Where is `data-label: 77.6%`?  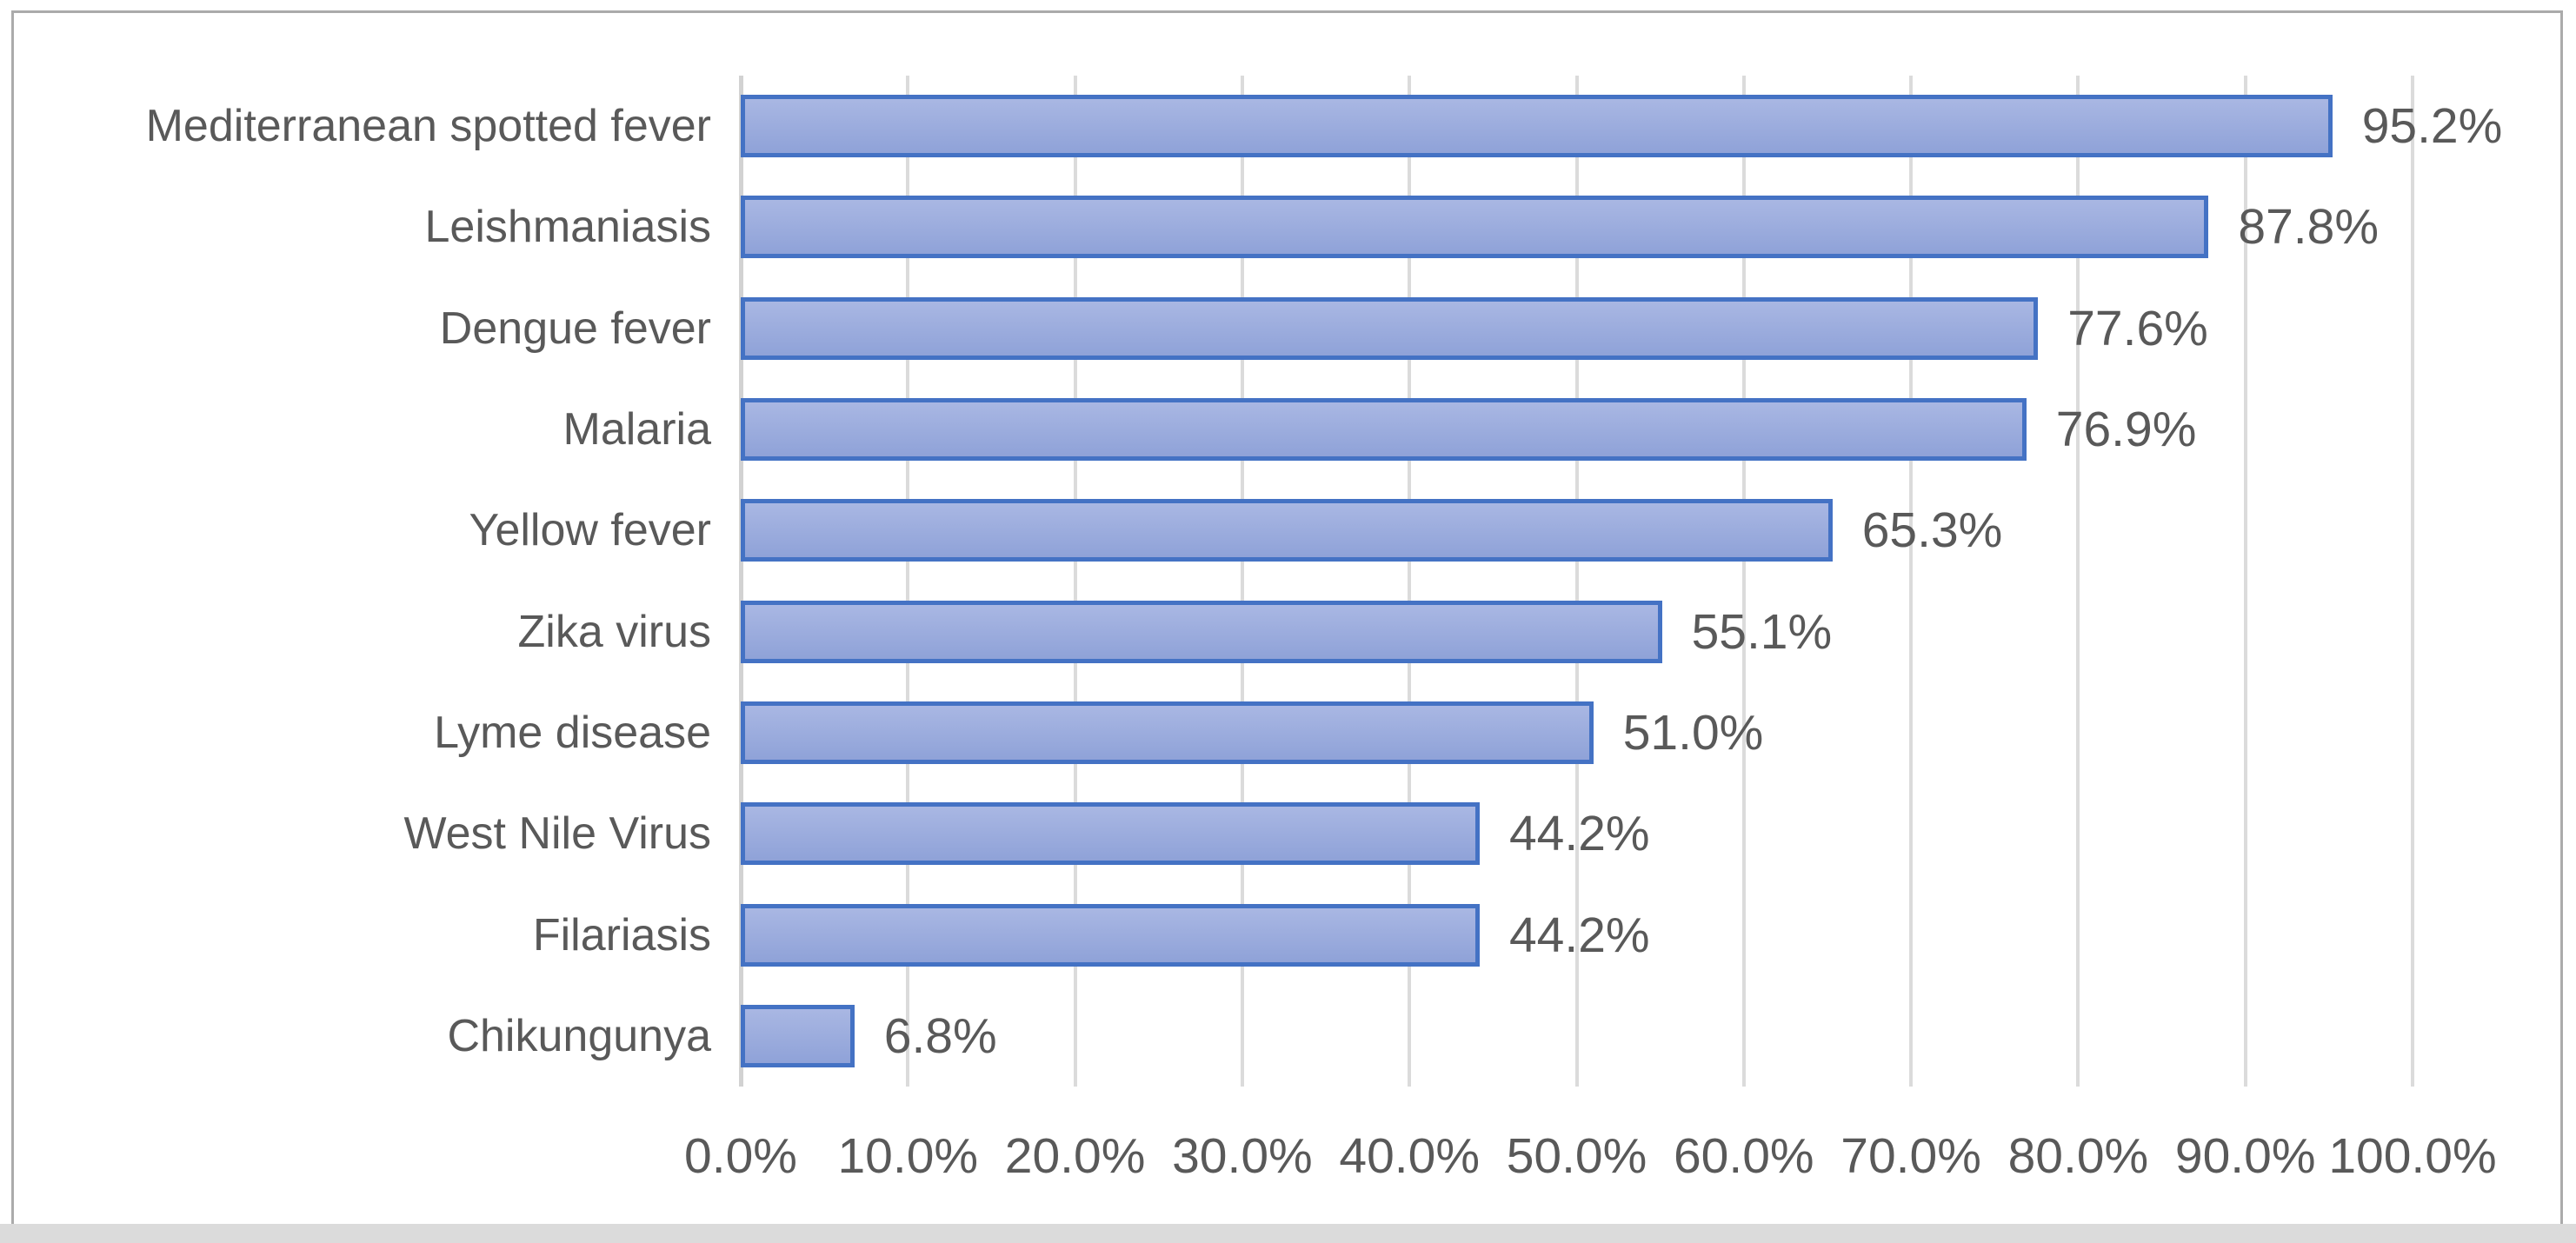 data-label: 77.6% is located at coordinates (2137, 328).